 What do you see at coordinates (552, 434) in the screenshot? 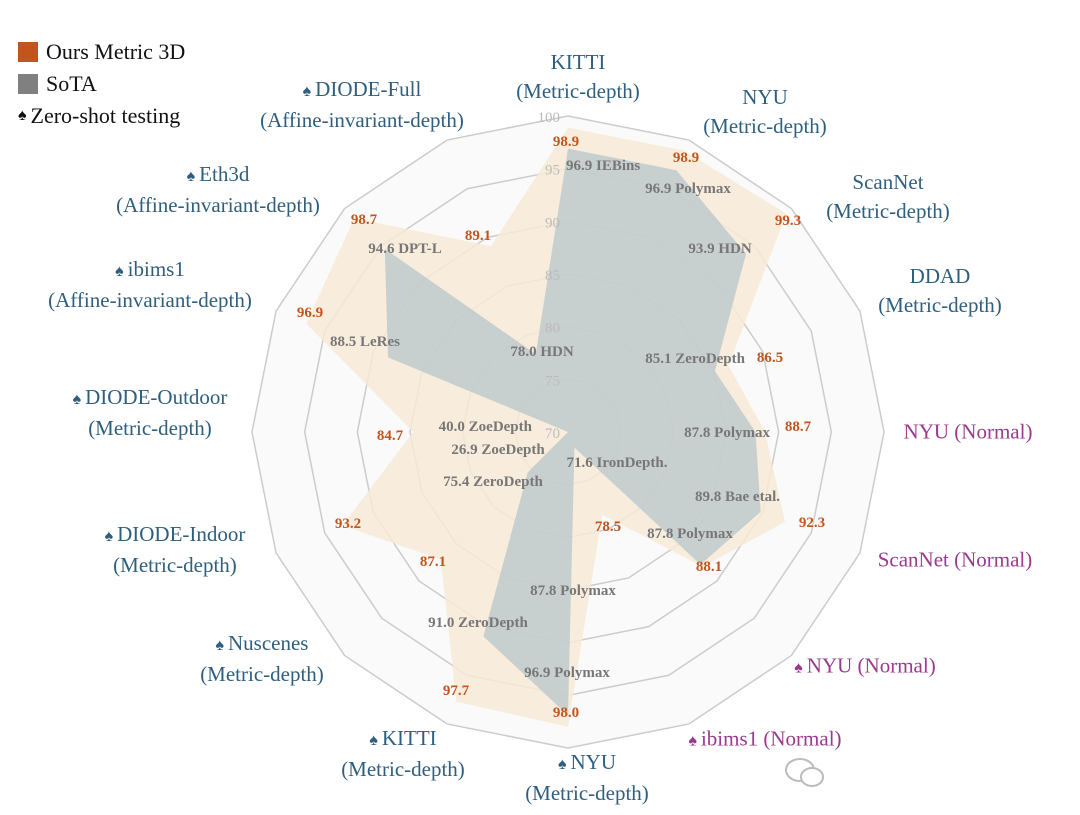
I see `radial-tick-label: 70` at bounding box center [552, 434].